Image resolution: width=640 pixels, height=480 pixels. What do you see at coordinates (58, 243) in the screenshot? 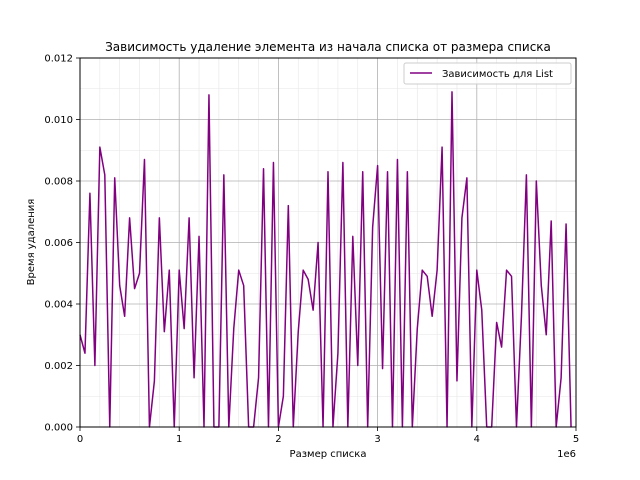
I see `y-tick-label: 0.006` at bounding box center [58, 243].